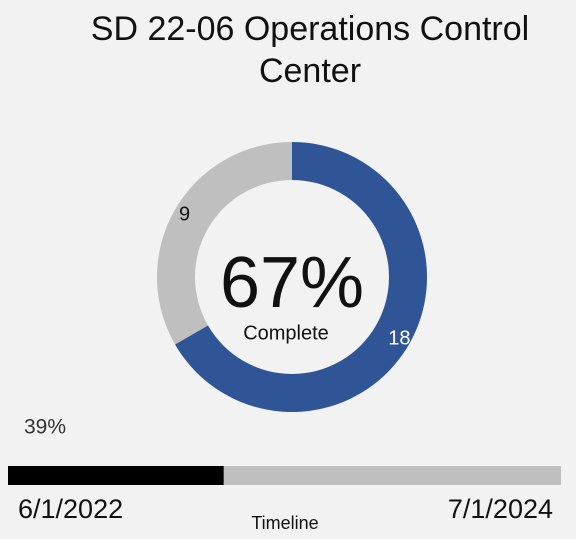 This screenshot has width=576, height=539. Describe the element at coordinates (292, 283) in the screenshot. I see `center-label: 67%` at that location.